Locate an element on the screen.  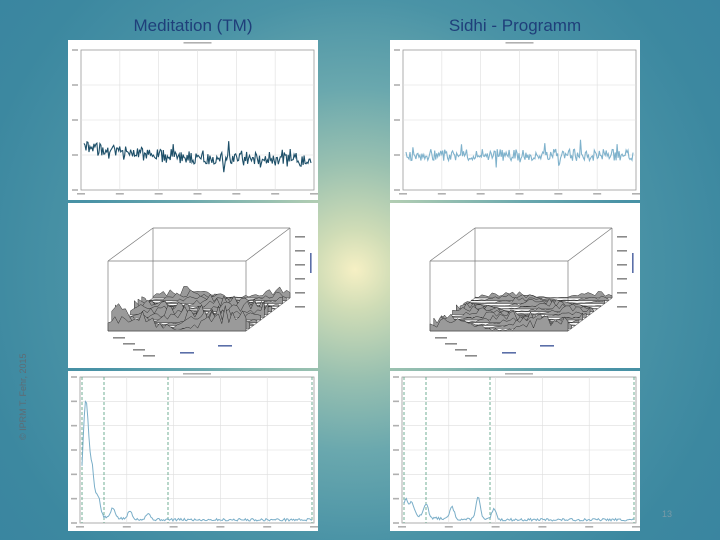
right-time-series-plot is located at coordinates (517, 118).